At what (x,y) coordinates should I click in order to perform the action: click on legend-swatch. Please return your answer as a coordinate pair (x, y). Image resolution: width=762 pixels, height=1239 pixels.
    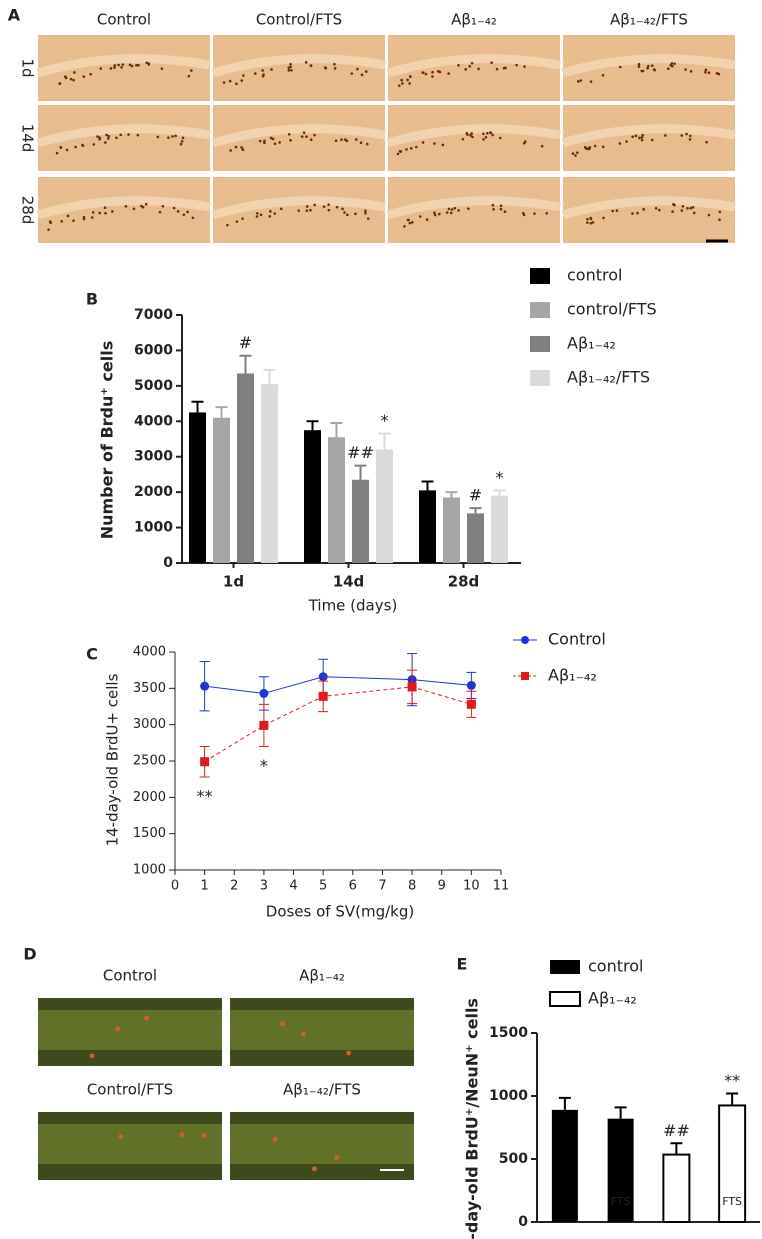
    Looking at the image, I should click on (540, 276).